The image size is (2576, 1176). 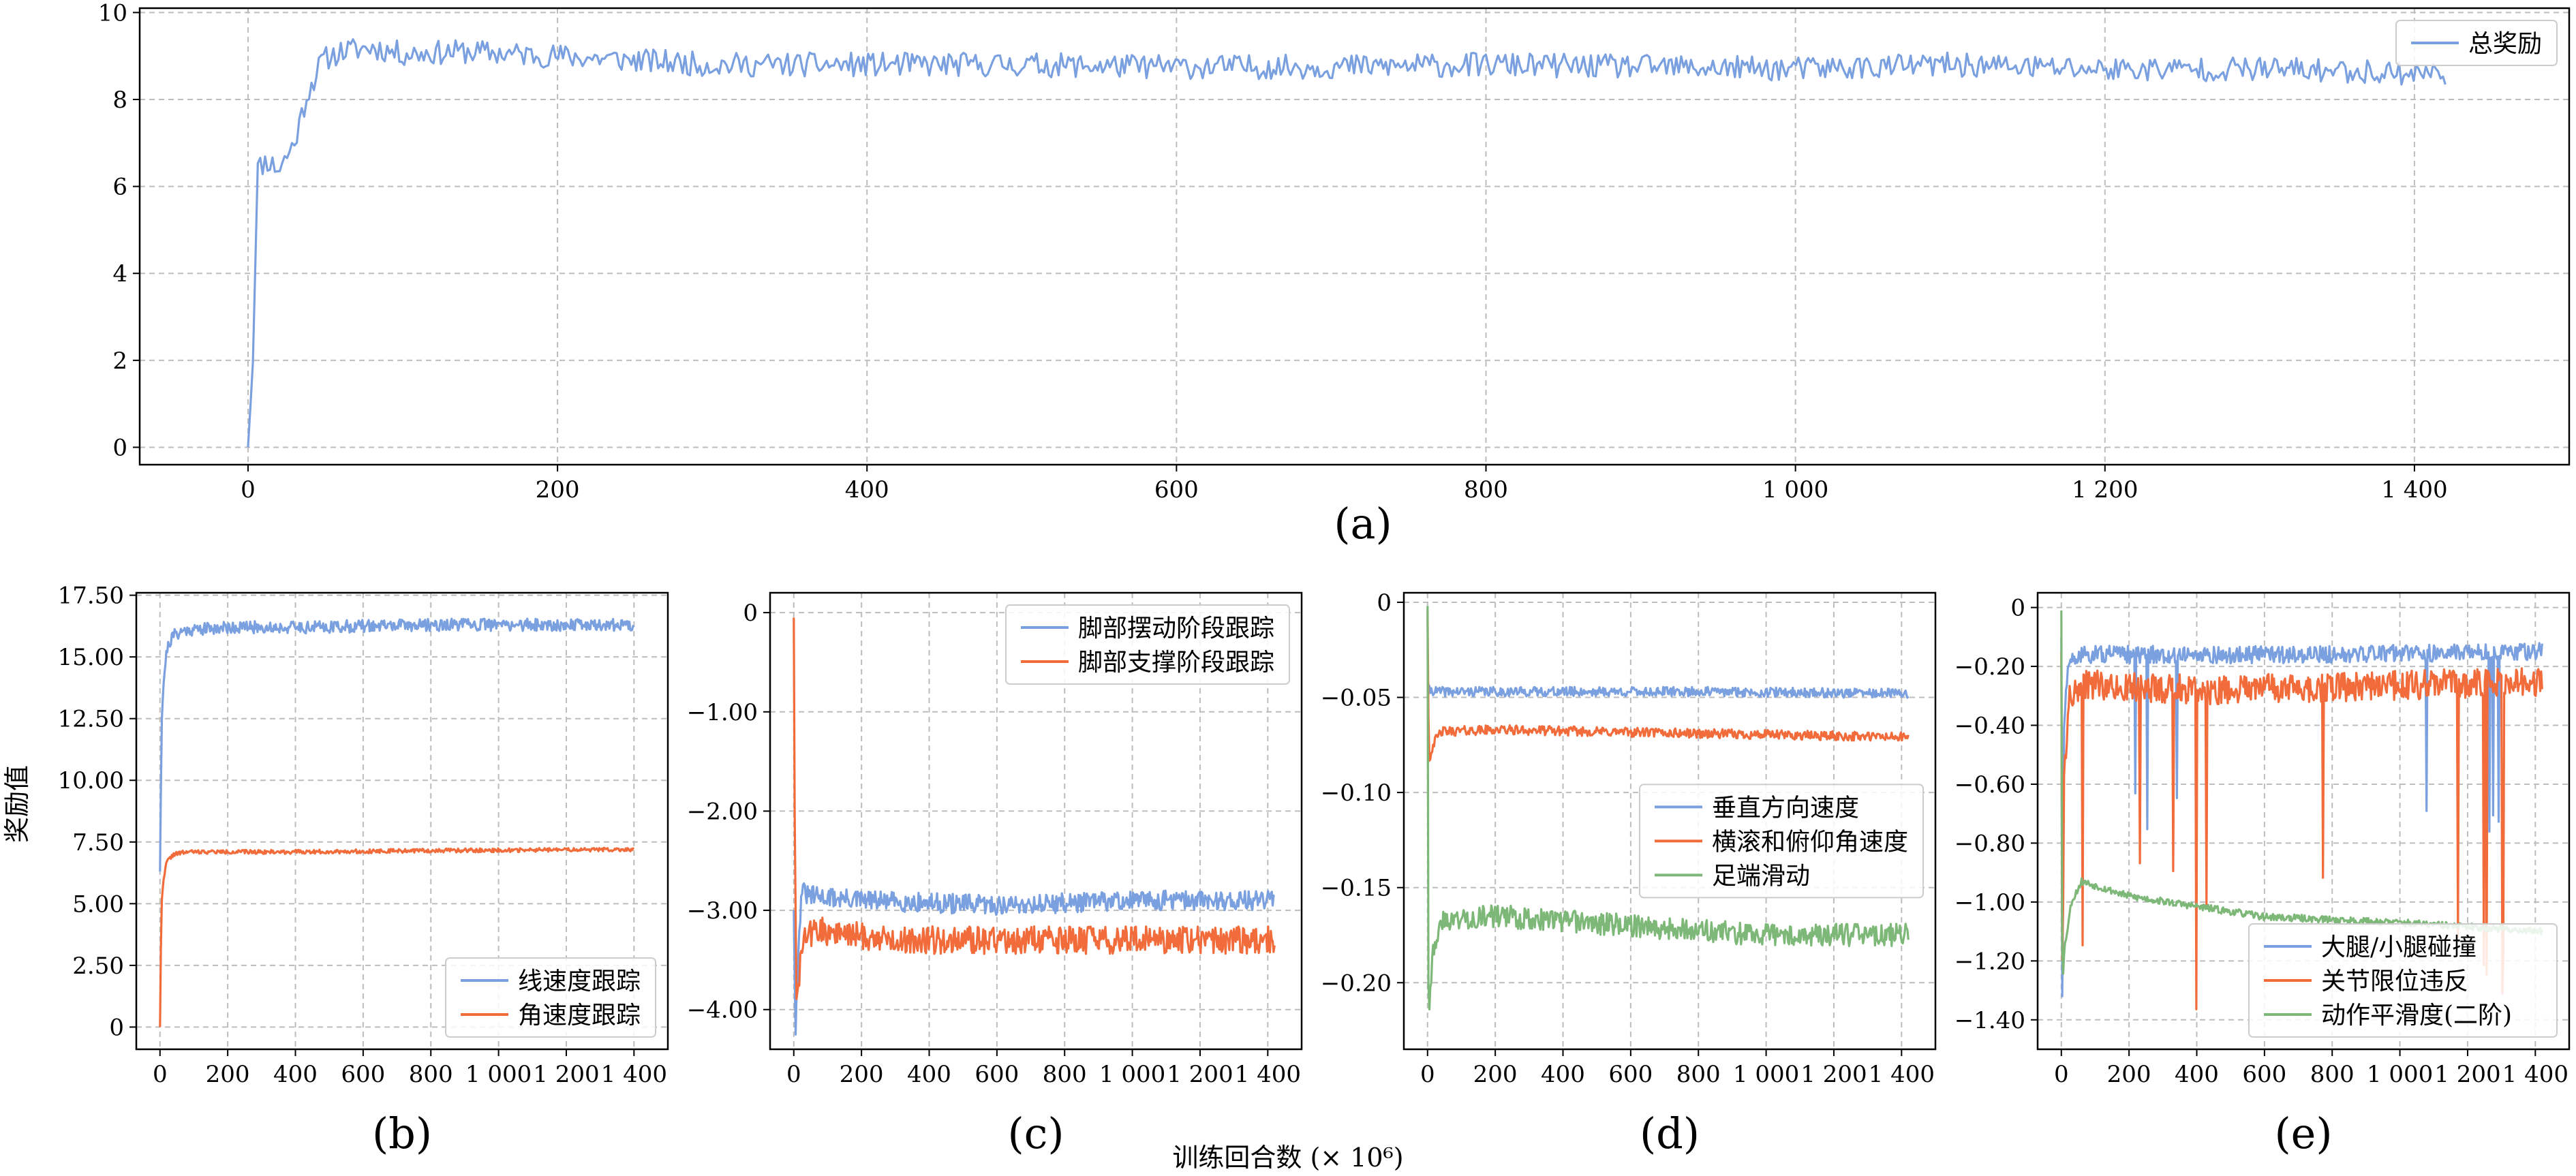 I want to click on y-tick-label: −0.60, so click(x=1989, y=785).